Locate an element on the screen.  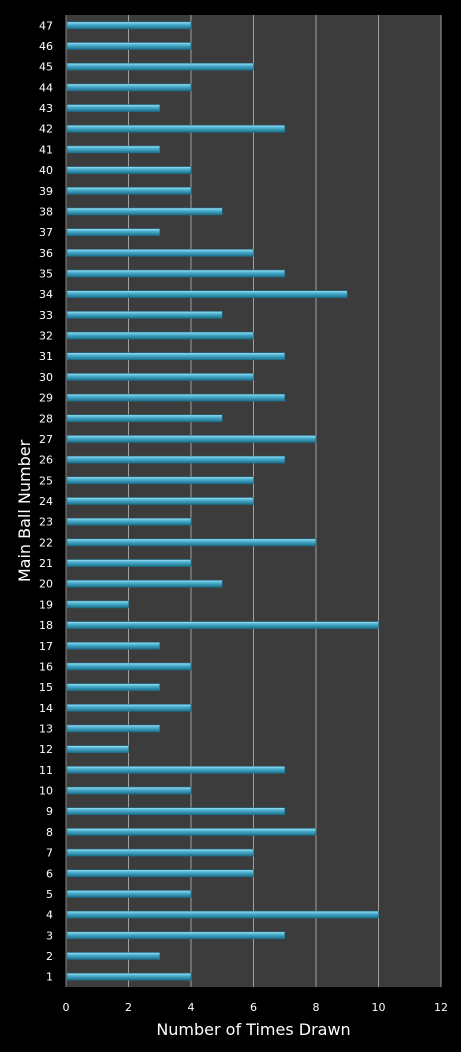
y-tick-label: 32 is located at coordinates (46, 336).